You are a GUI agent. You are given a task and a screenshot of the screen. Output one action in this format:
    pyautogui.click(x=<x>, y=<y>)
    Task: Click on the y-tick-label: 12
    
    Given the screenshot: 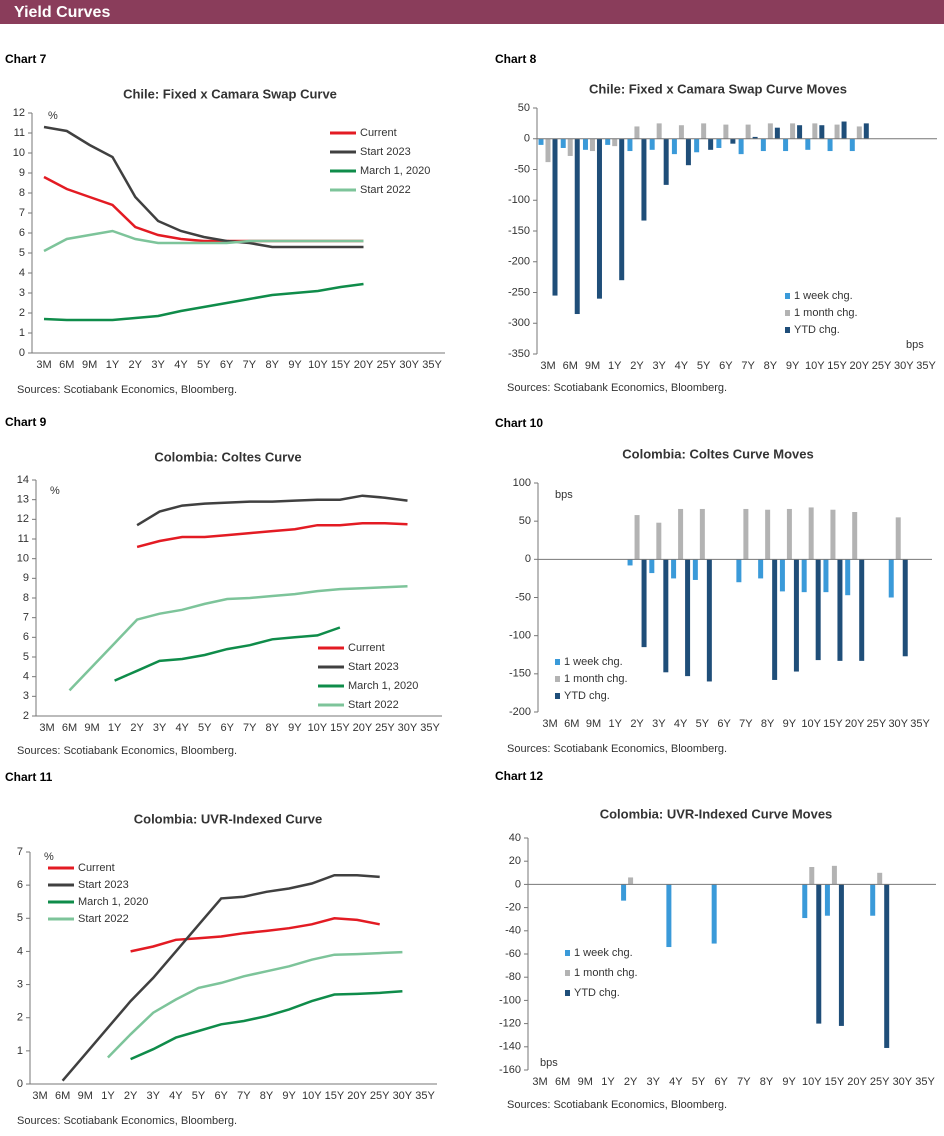 What is the action you would take?
    pyautogui.click(x=23, y=519)
    